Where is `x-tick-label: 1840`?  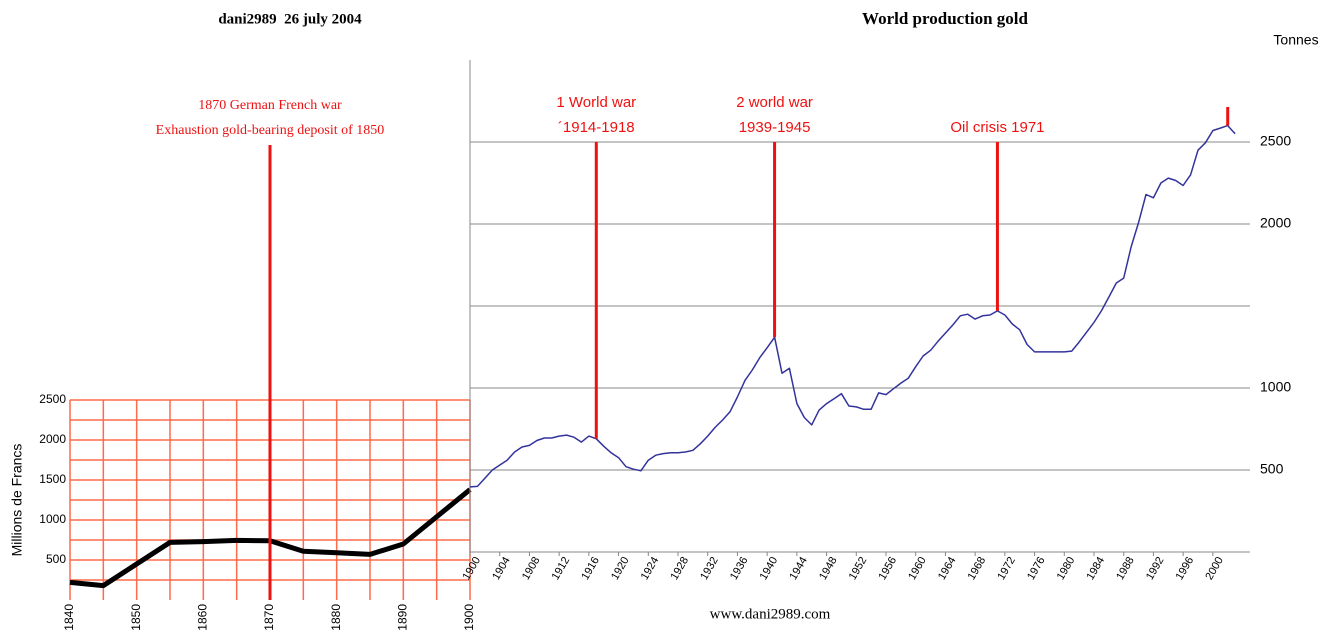 x-tick-label: 1840 is located at coordinates (69, 617).